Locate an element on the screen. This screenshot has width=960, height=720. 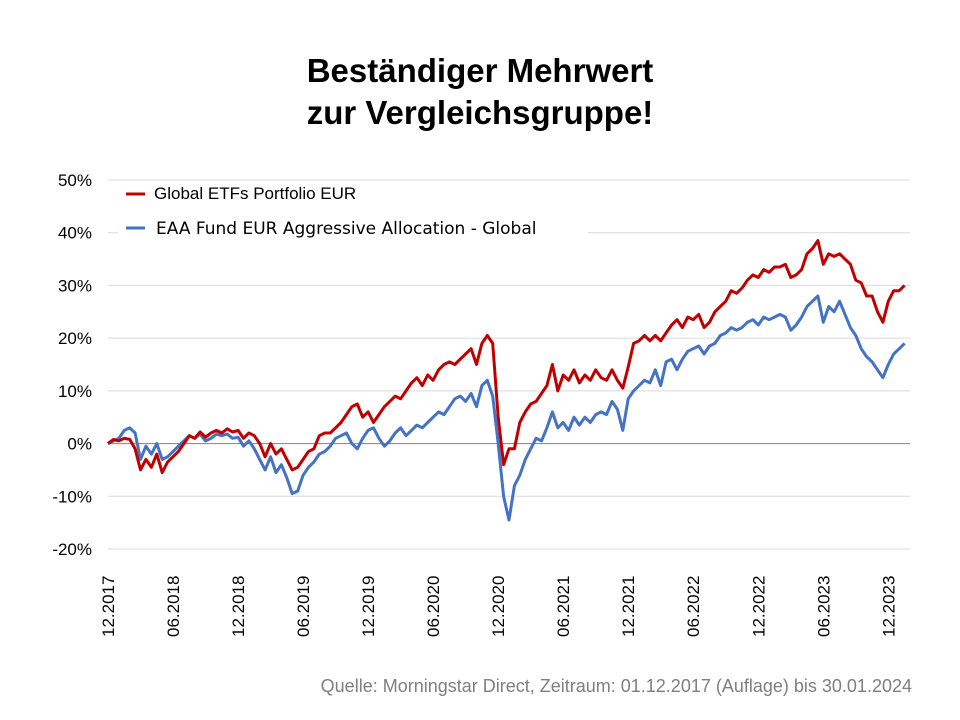
y-tick-label: 20% is located at coordinates (75, 338).